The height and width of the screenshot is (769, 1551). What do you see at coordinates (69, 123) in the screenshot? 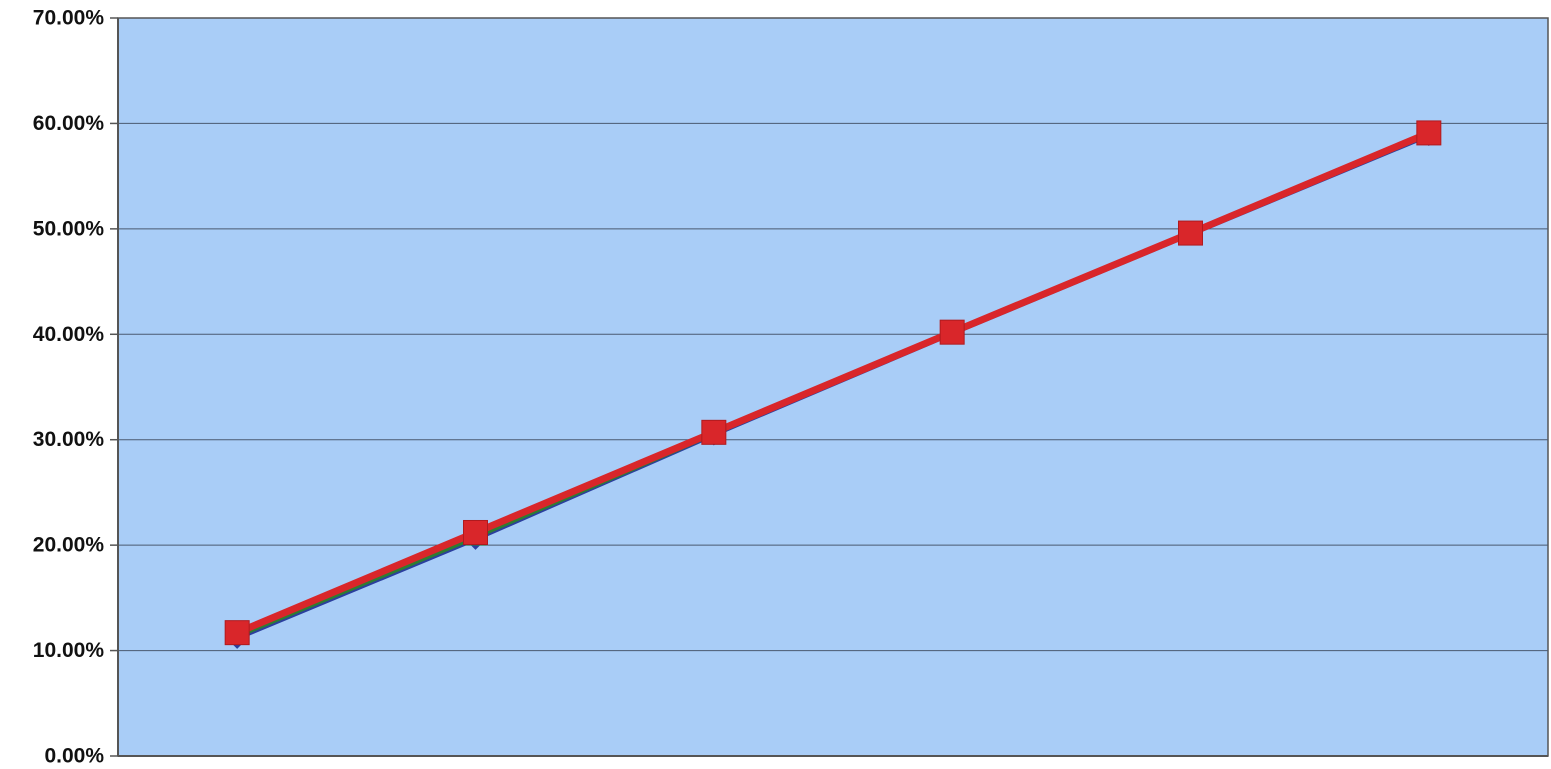
I see `y-tick-label: 60.00%` at bounding box center [69, 123].